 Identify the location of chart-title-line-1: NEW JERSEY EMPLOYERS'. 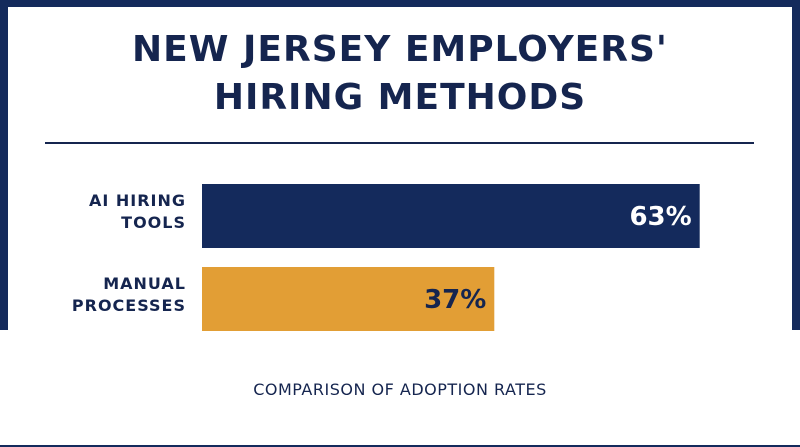
(400, 49).